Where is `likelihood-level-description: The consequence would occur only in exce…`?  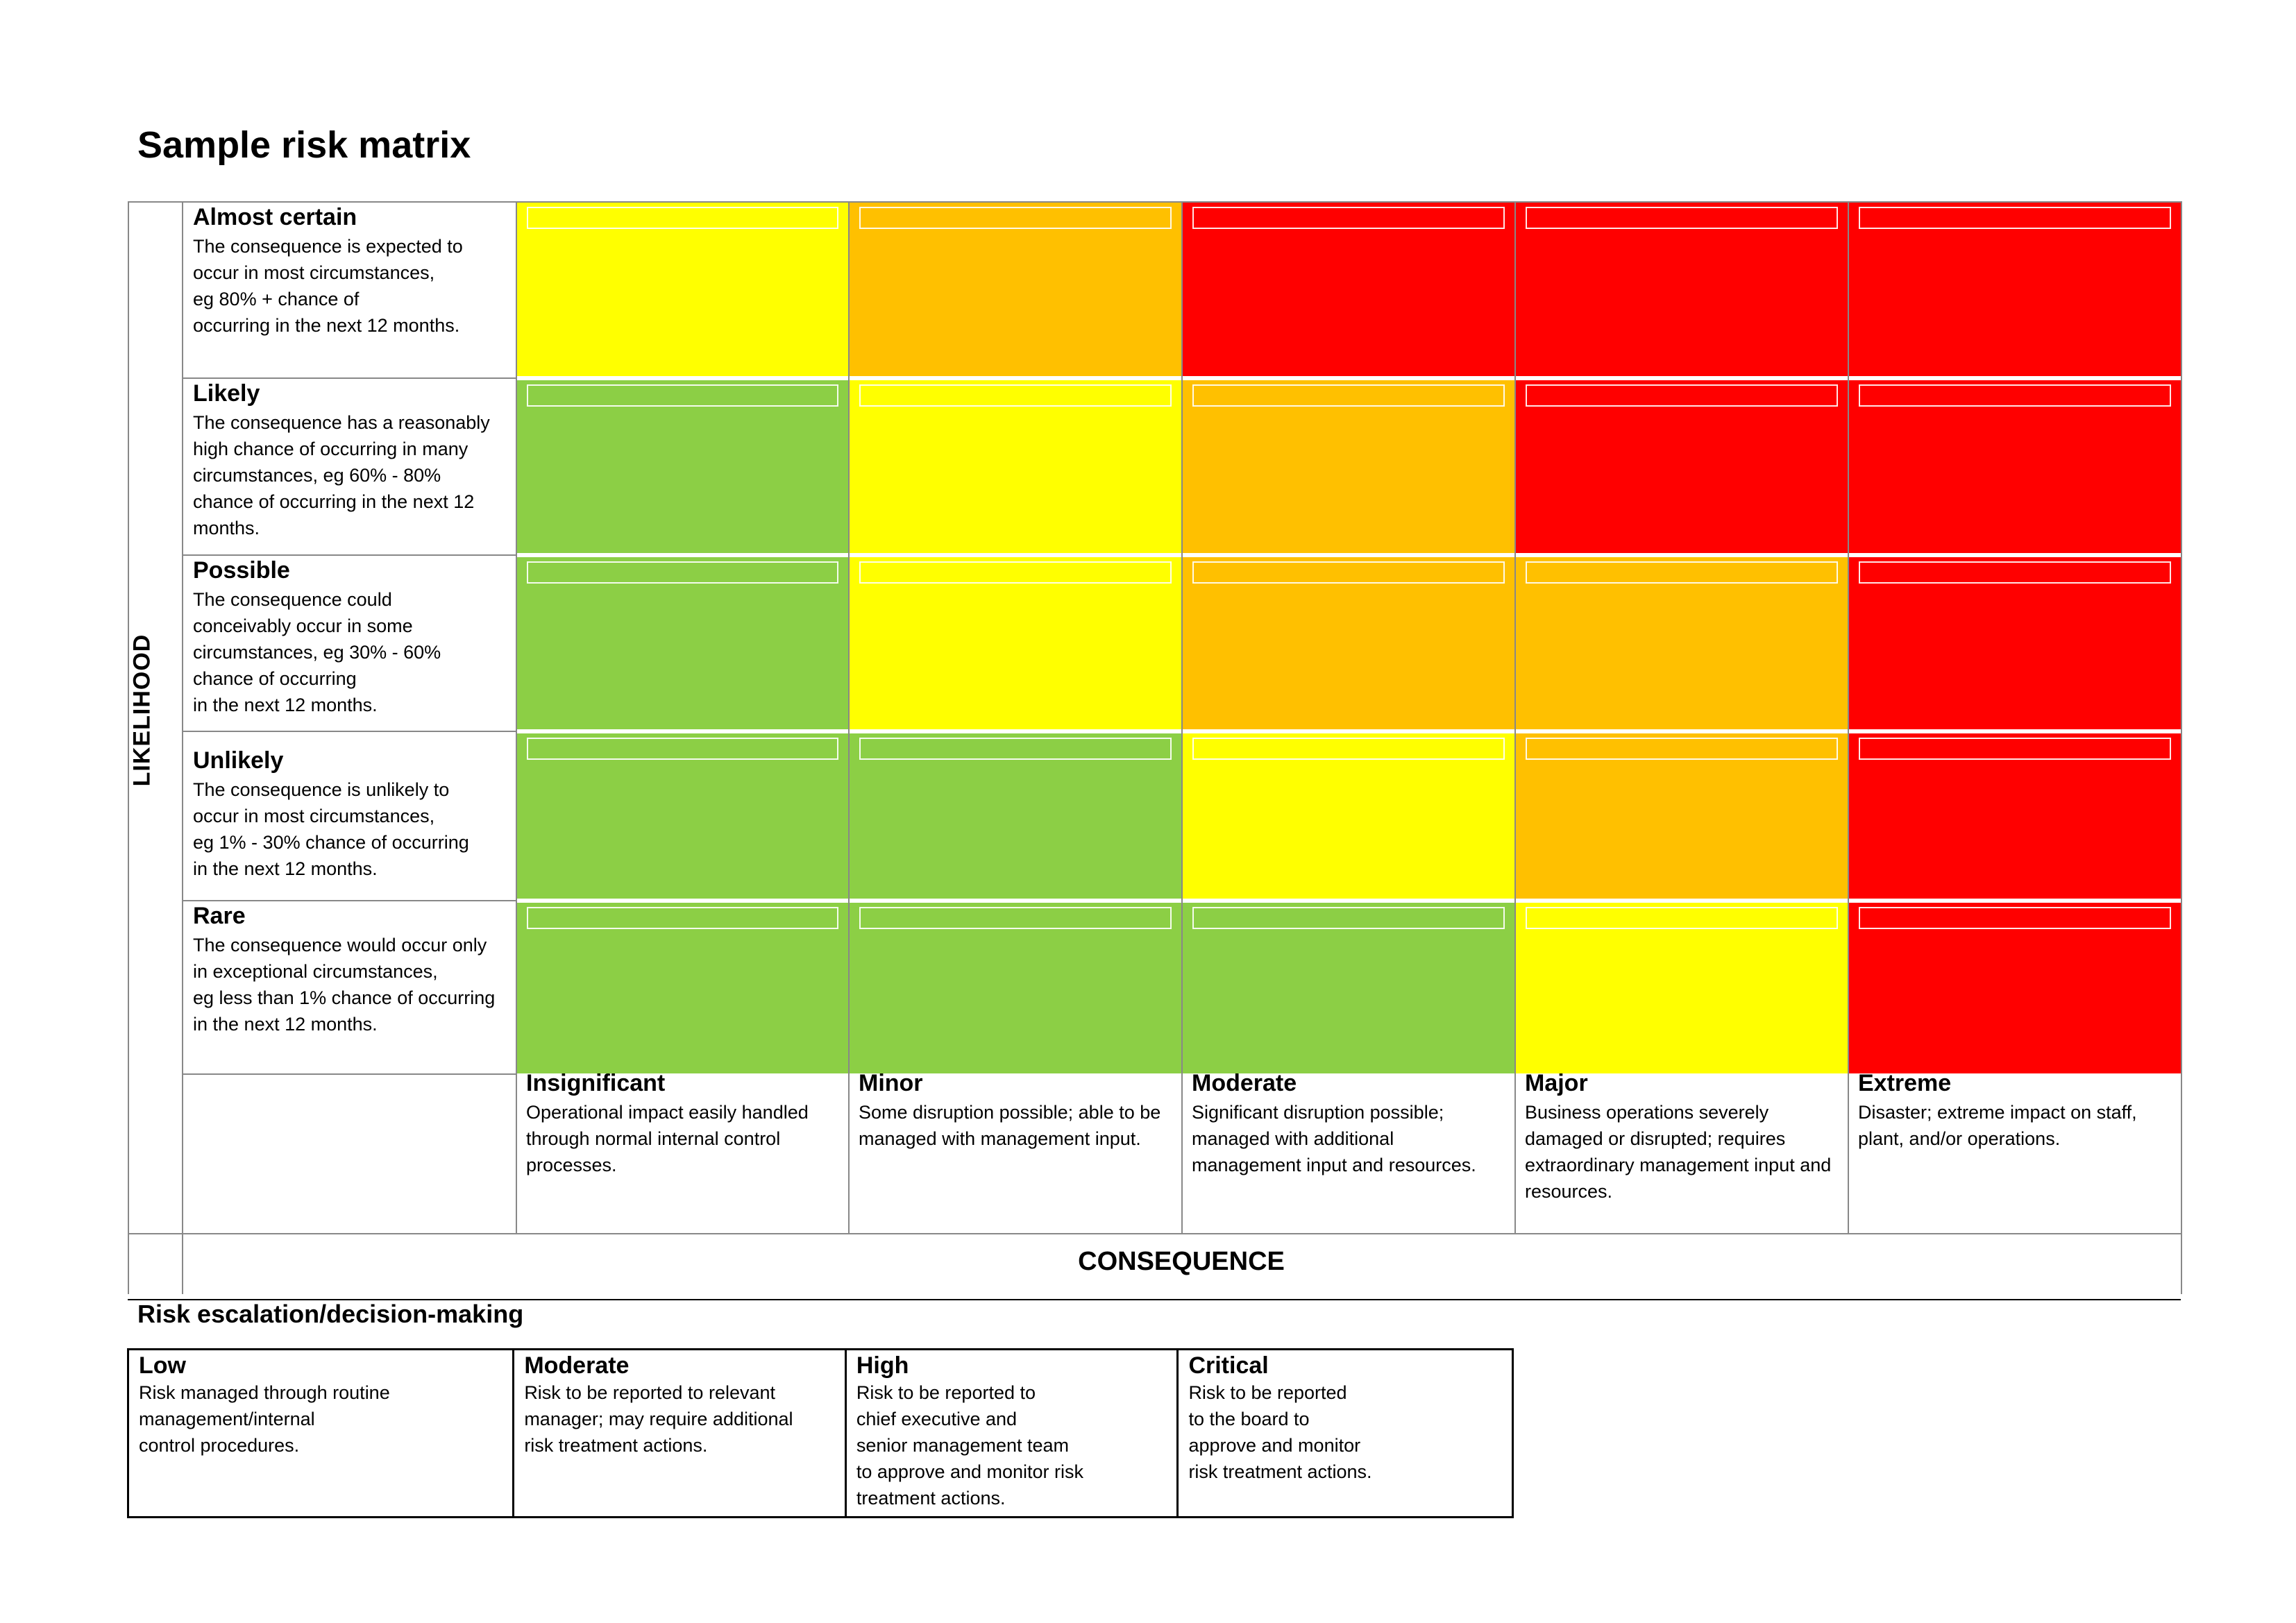
likelihood-level-description: The consequence would occur only in exce… is located at coordinates (344, 985).